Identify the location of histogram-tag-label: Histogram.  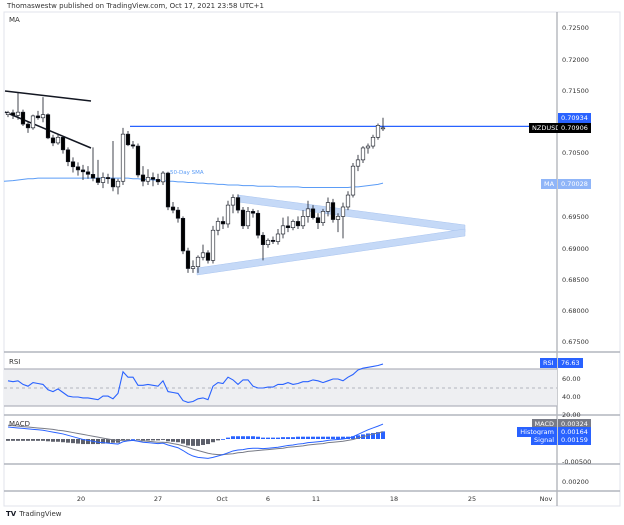
(537, 432).